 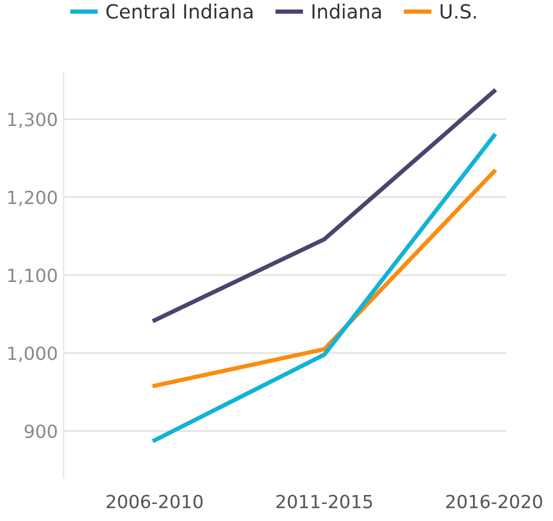 I want to click on y-tick-label: 1,100, so click(x=32, y=276).